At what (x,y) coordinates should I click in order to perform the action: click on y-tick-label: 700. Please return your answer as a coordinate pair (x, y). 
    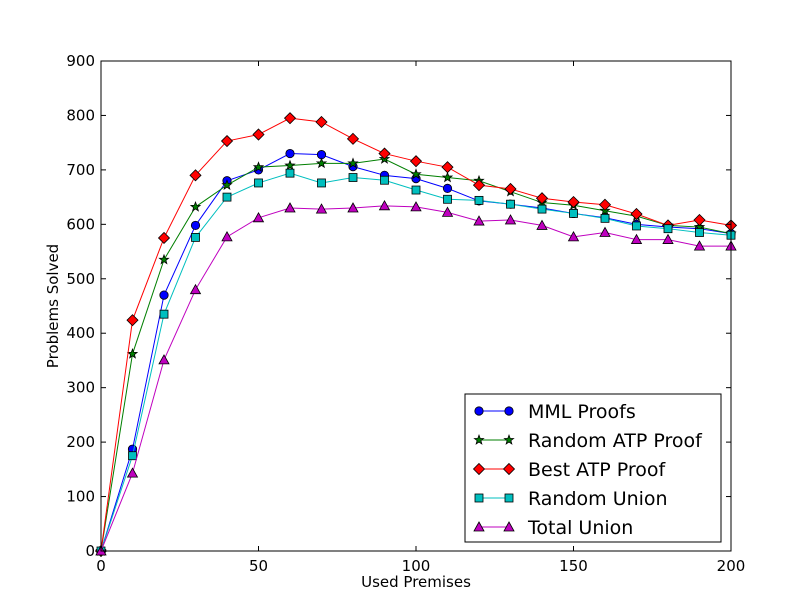
    Looking at the image, I should click on (80, 170).